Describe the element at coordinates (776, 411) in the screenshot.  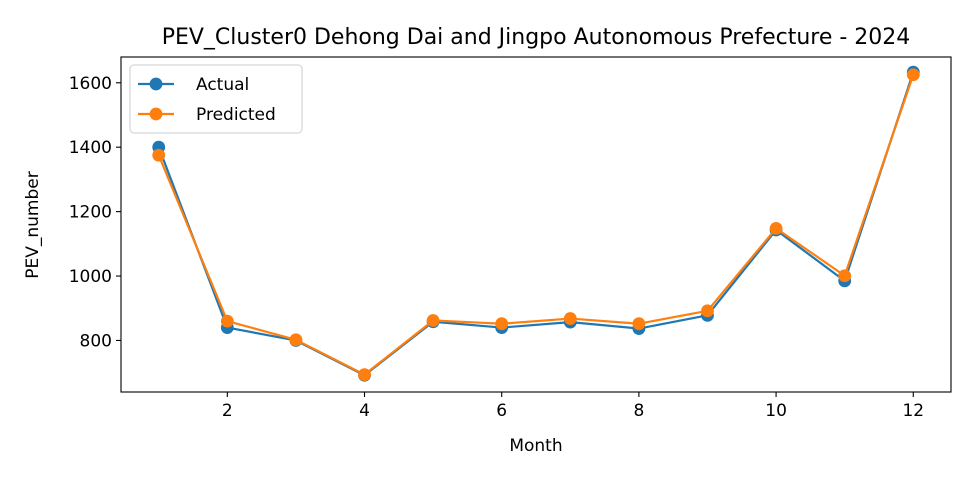
I see `x-tick-label: 10` at that location.